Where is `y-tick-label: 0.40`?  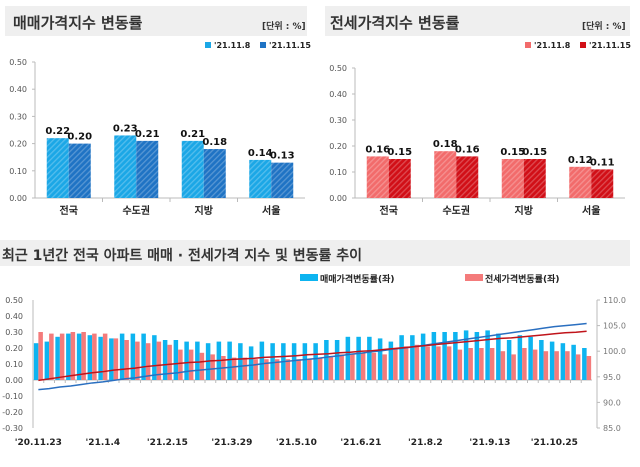 y-tick-label: 0.40 is located at coordinates (18, 89).